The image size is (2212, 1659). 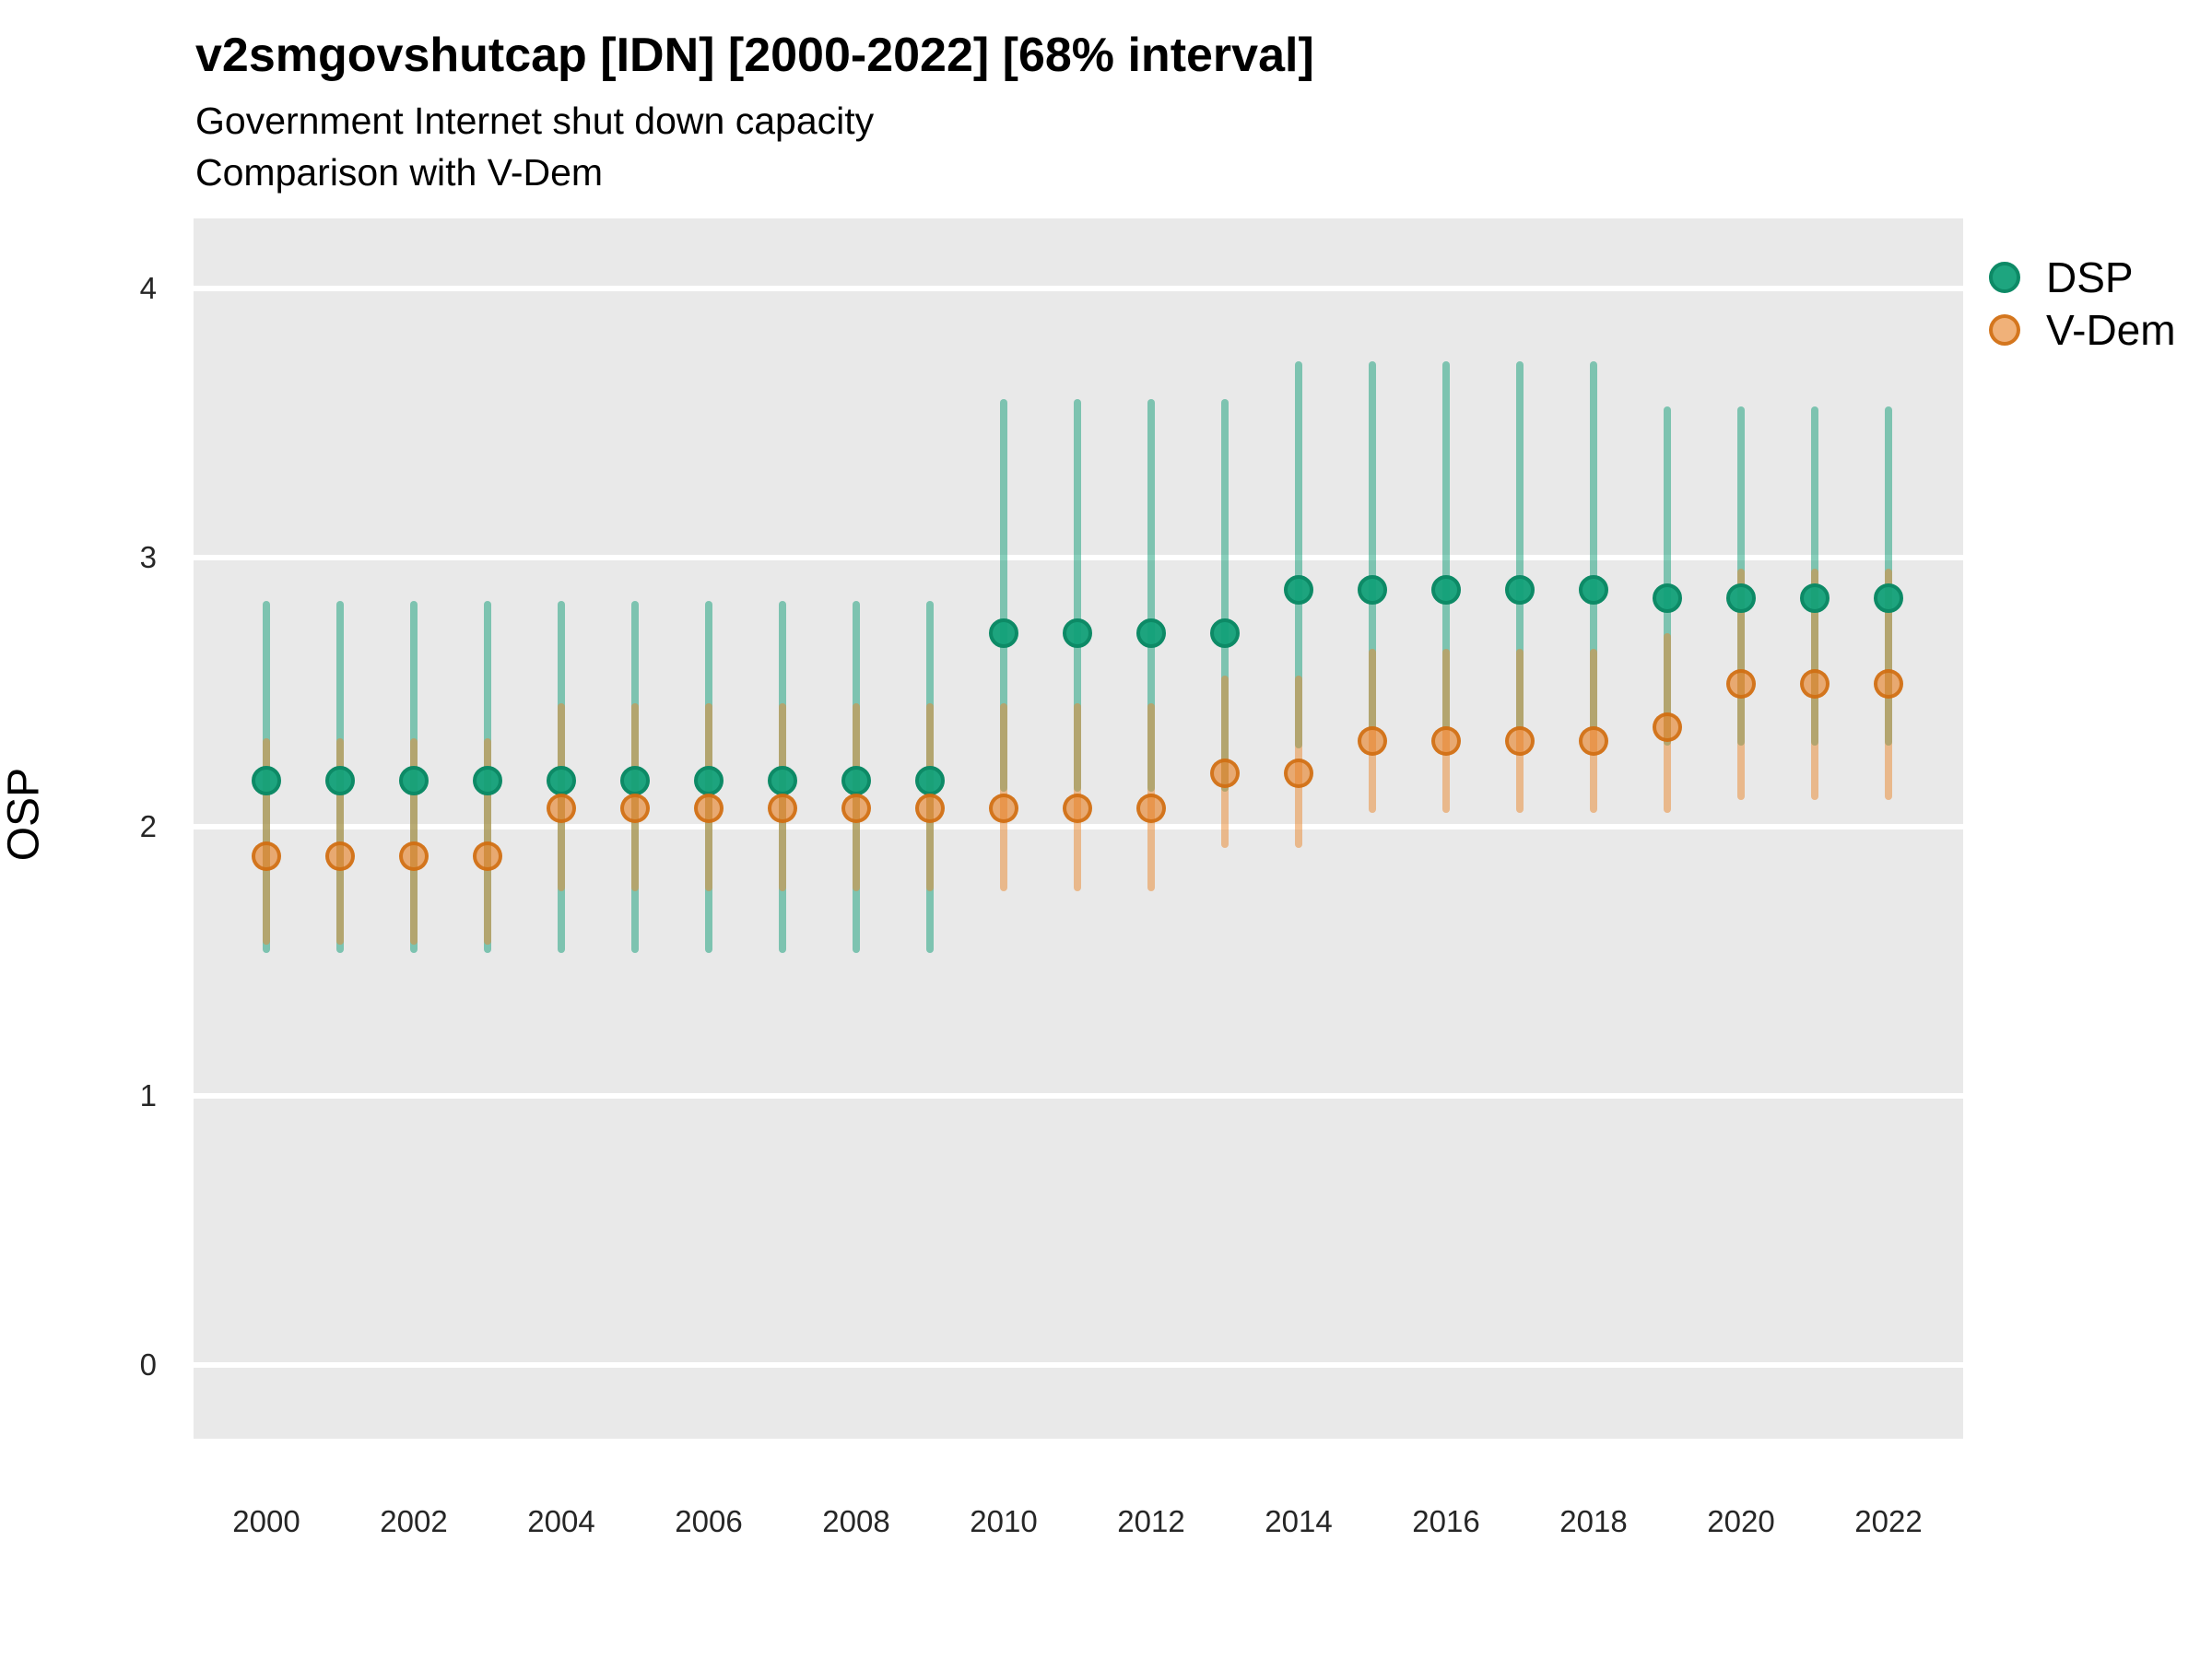 What do you see at coordinates (709, 1521) in the screenshot?
I see `x-tick-label-2006: 2006` at bounding box center [709, 1521].